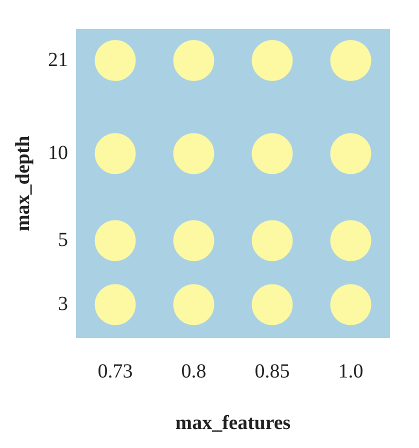 This screenshot has height=448, width=419. What do you see at coordinates (115, 371) in the screenshot?
I see `x-tick-label: 0.73` at bounding box center [115, 371].